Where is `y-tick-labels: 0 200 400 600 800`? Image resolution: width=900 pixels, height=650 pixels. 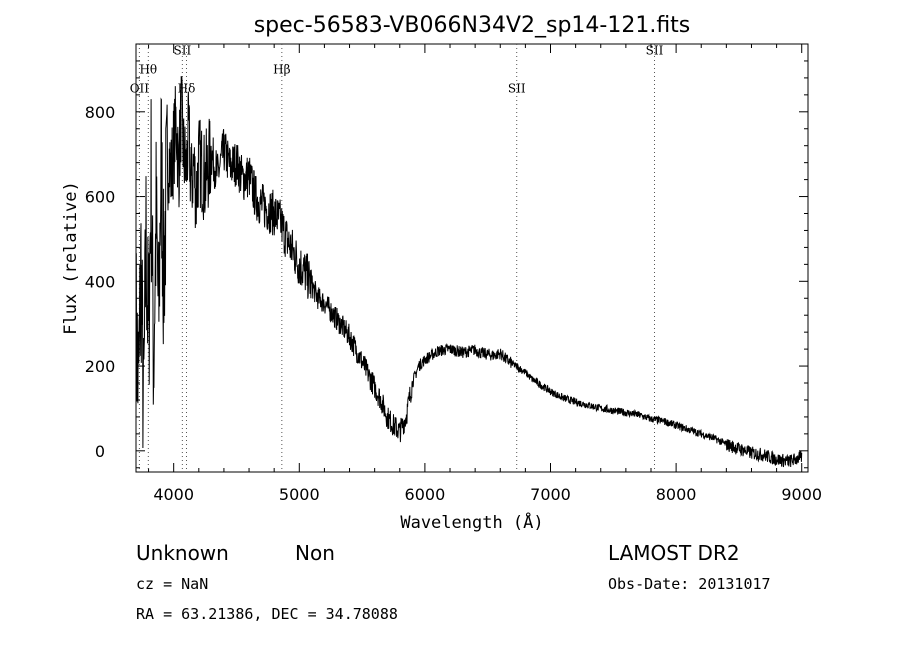
y-tick-labels: 0 200 400 600 800 is located at coordinates (100, 282).